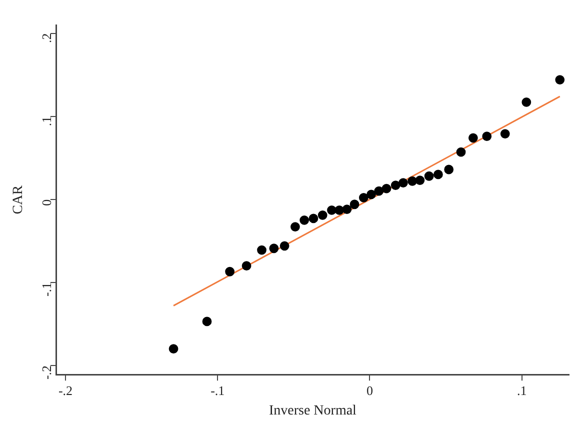  Describe the element at coordinates (312, 410) in the screenshot. I see `x-axis-title: Inverse Normal` at that location.